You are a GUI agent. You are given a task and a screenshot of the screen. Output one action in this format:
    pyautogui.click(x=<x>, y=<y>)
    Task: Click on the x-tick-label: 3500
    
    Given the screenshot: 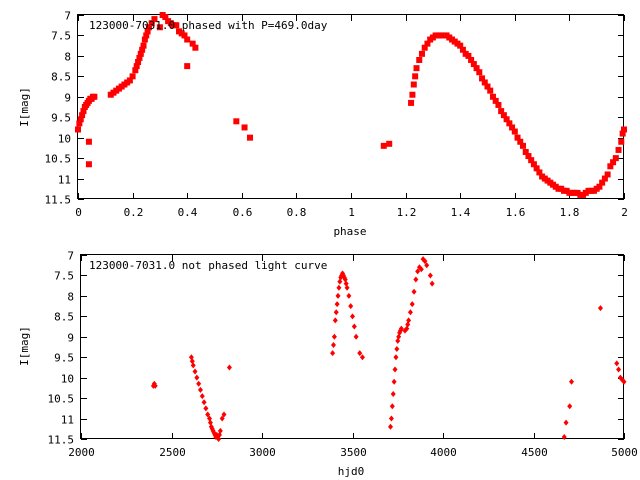 What is the action you would take?
    pyautogui.click(x=353, y=452)
    